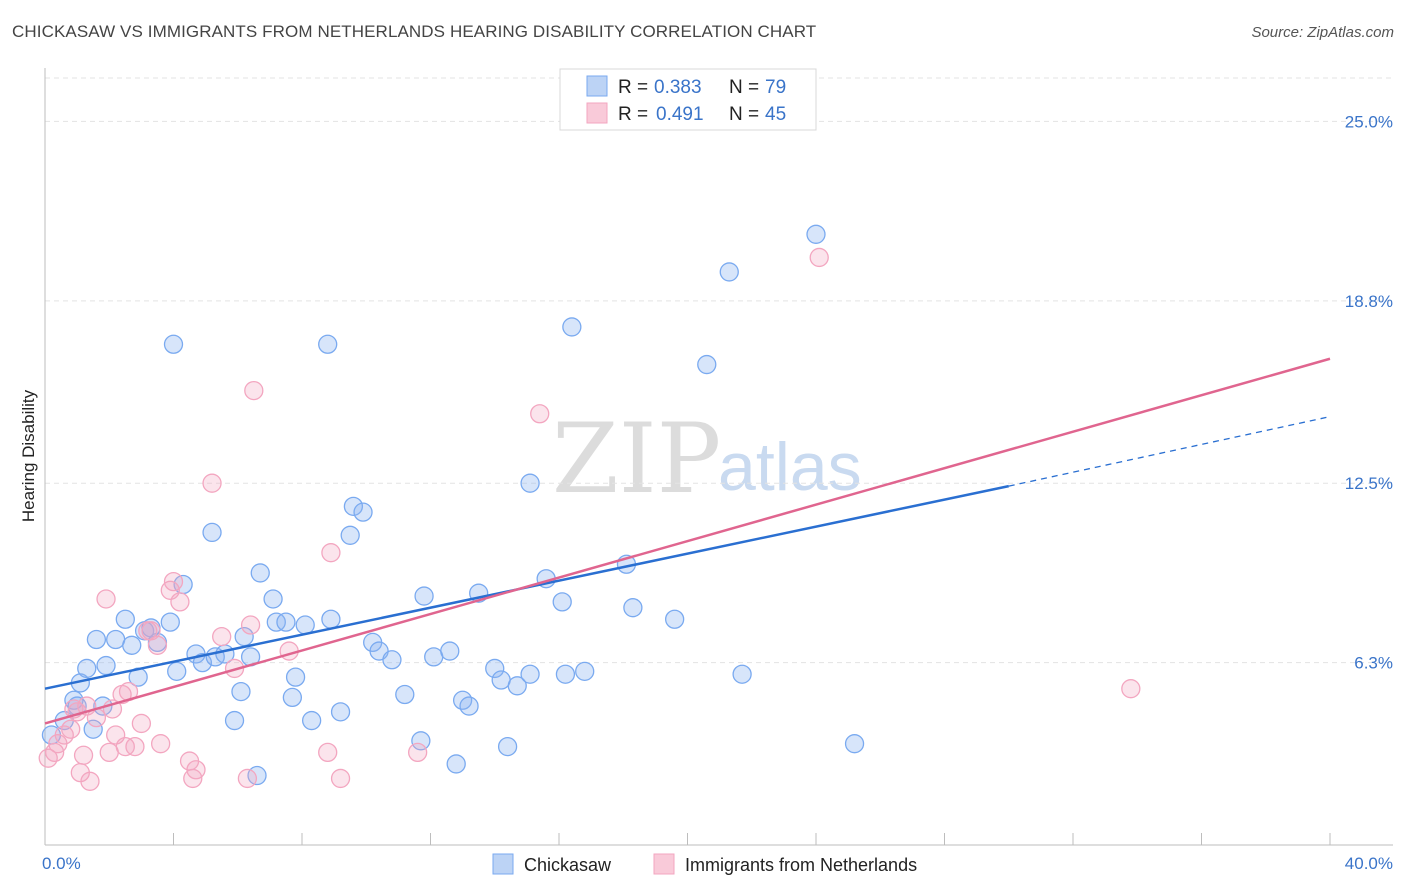 The width and height of the screenshot is (1406, 892). What do you see at coordinates (1322, 32) in the screenshot?
I see `source-credit: Source: ZipAtlas.com` at bounding box center [1322, 32].